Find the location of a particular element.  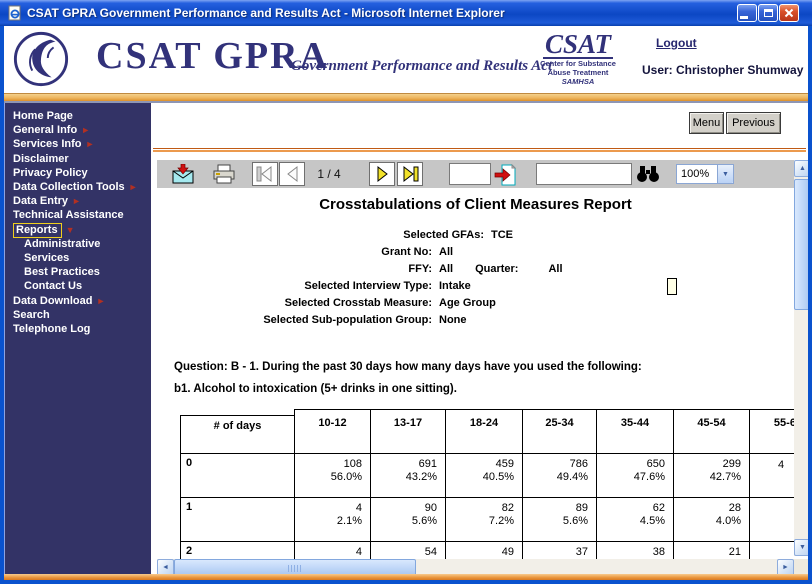

print-icon is located at coordinates (224, 174).